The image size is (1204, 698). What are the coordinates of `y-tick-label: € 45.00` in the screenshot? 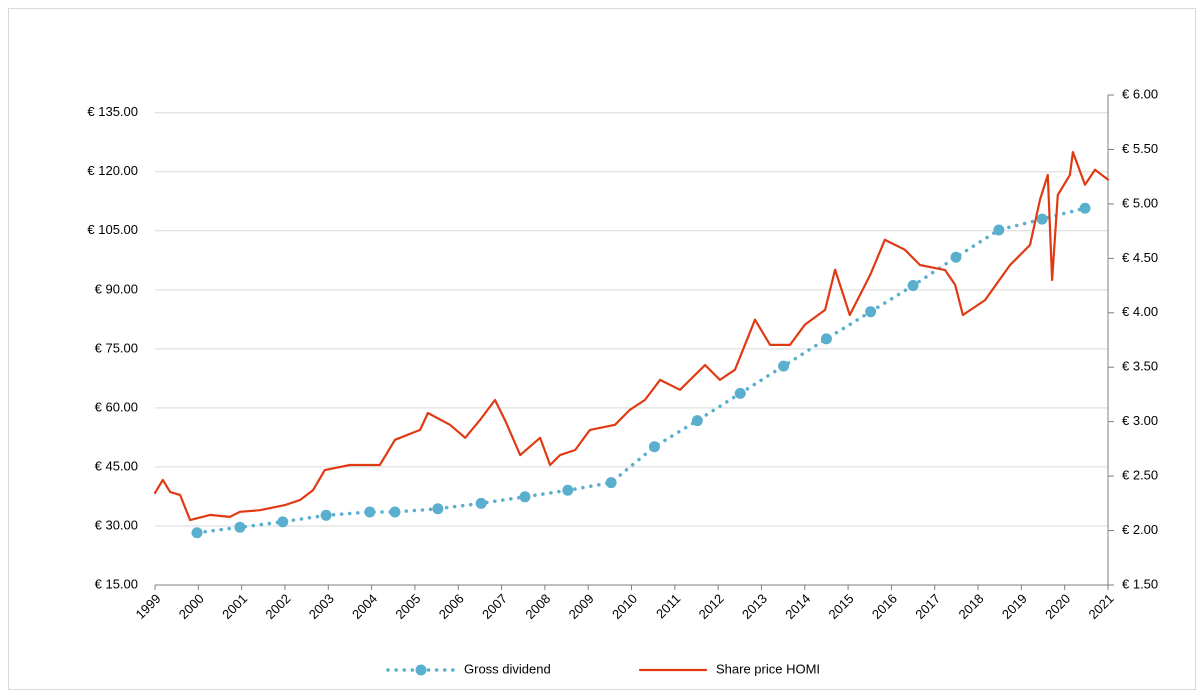 It's located at (116, 465).